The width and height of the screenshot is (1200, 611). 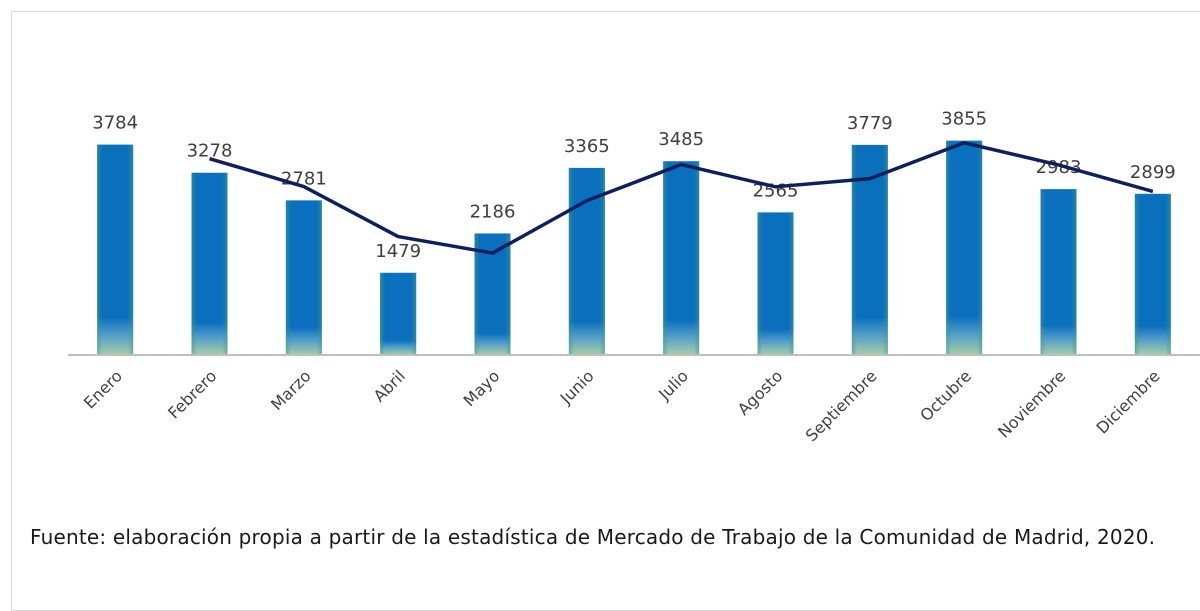 I want to click on data-label: 1479, so click(x=398, y=251).